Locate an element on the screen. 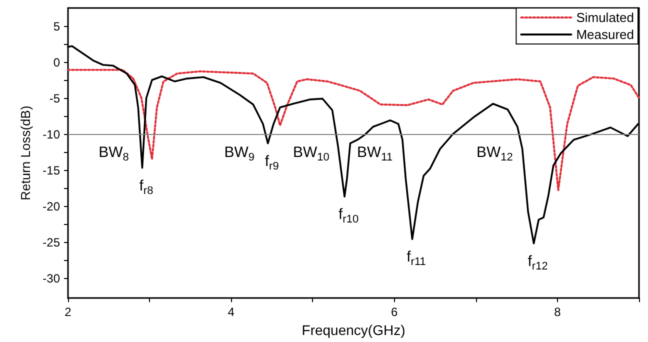 This screenshot has height=342, width=648. y-tick-label: 0 is located at coordinates (56, 63).